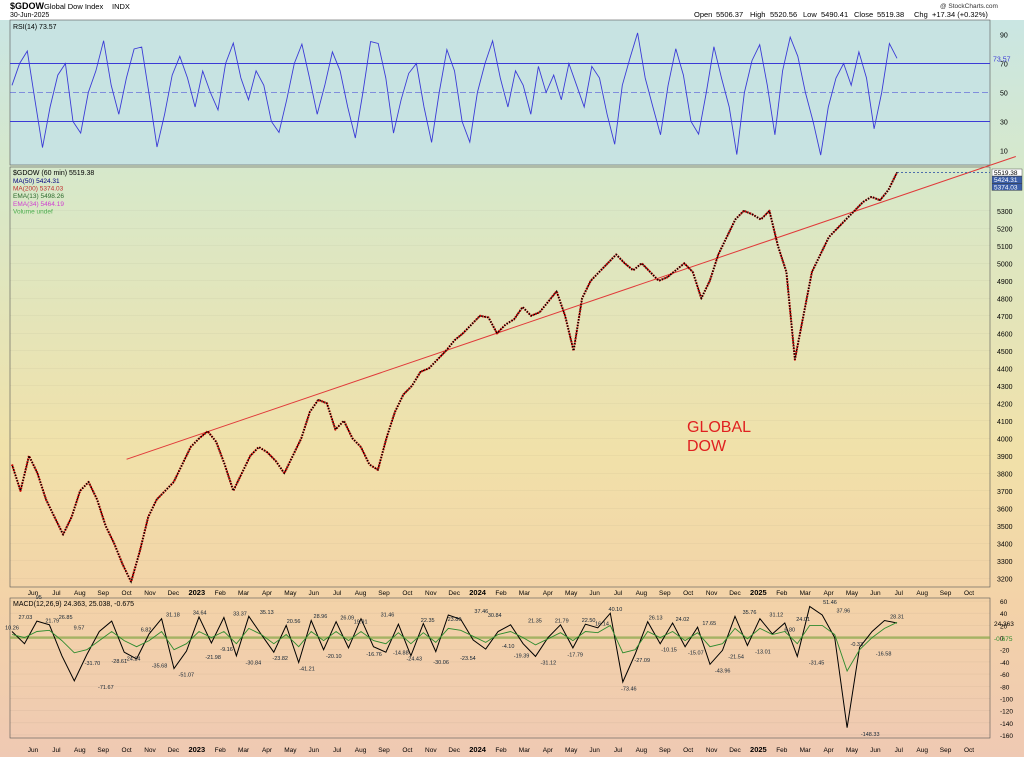 The image size is (1024, 757). What do you see at coordinates (254, 663) in the screenshot?
I see `macd-value-annotation: -30.84` at bounding box center [254, 663].